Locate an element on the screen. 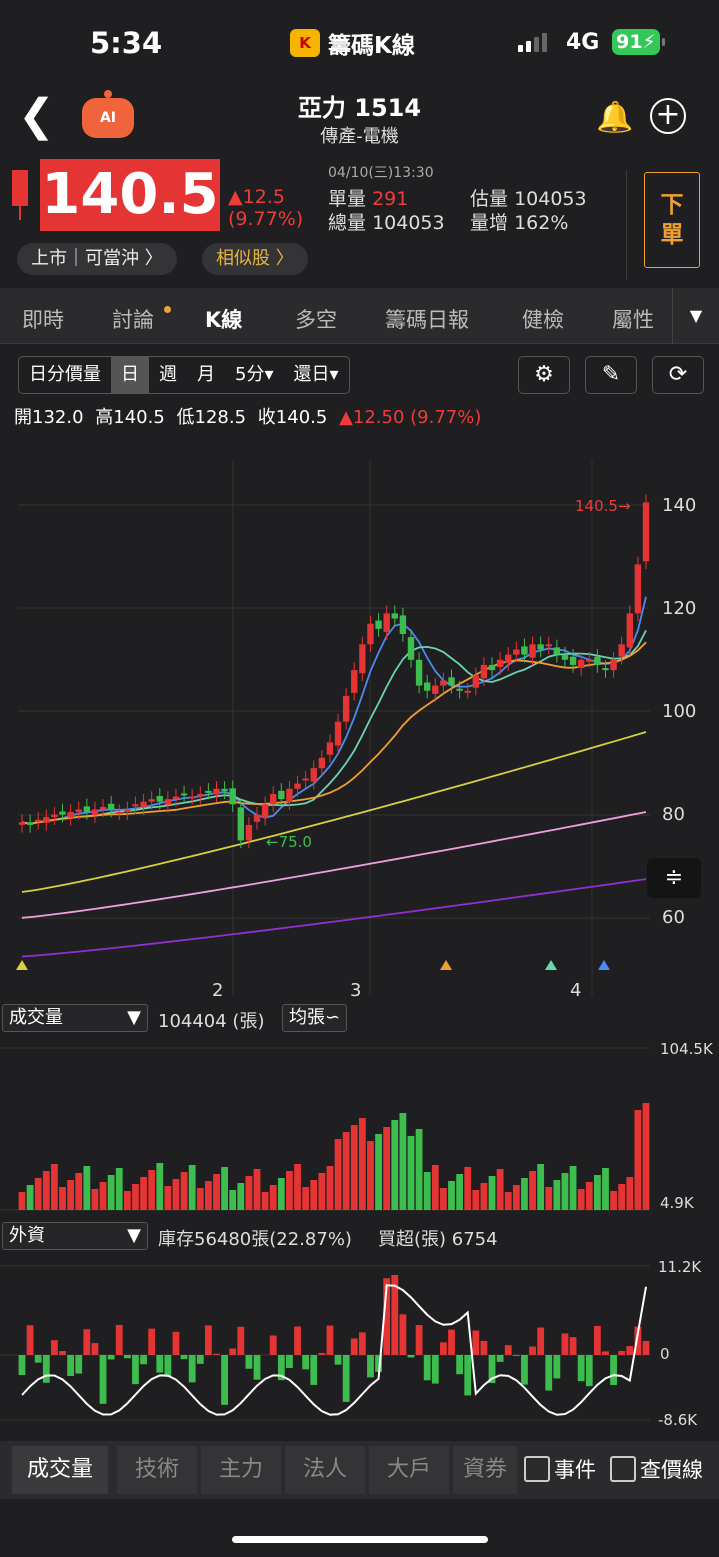 The image size is (719, 1557). stock-title: 亞力 1514 is located at coordinates (359, 108).